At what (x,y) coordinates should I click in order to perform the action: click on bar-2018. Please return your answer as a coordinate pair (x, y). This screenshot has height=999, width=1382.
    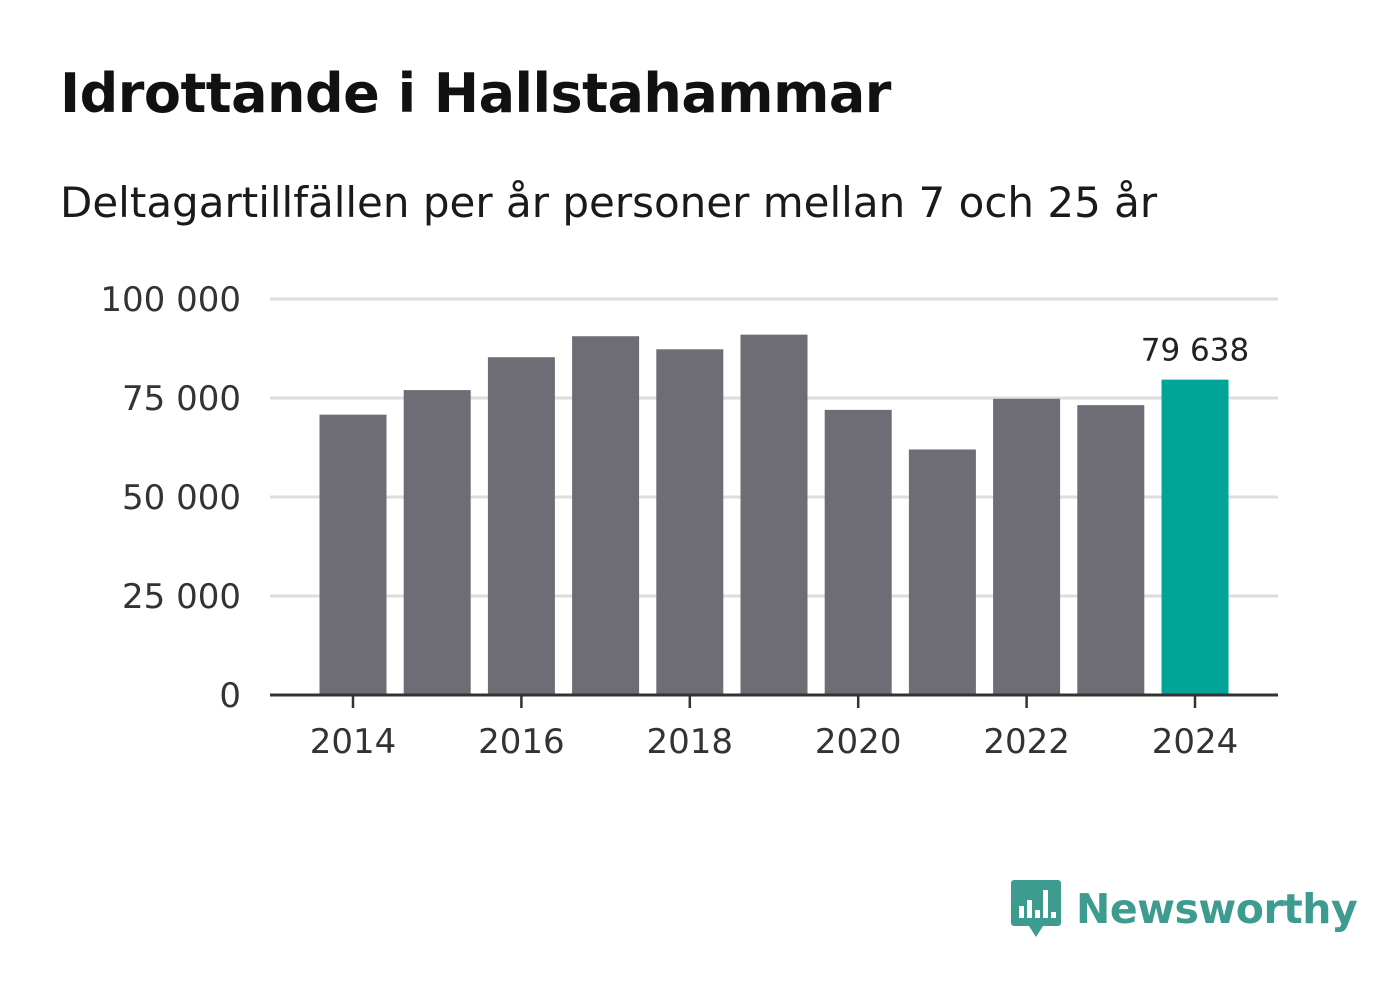
    Looking at the image, I should click on (690, 522).